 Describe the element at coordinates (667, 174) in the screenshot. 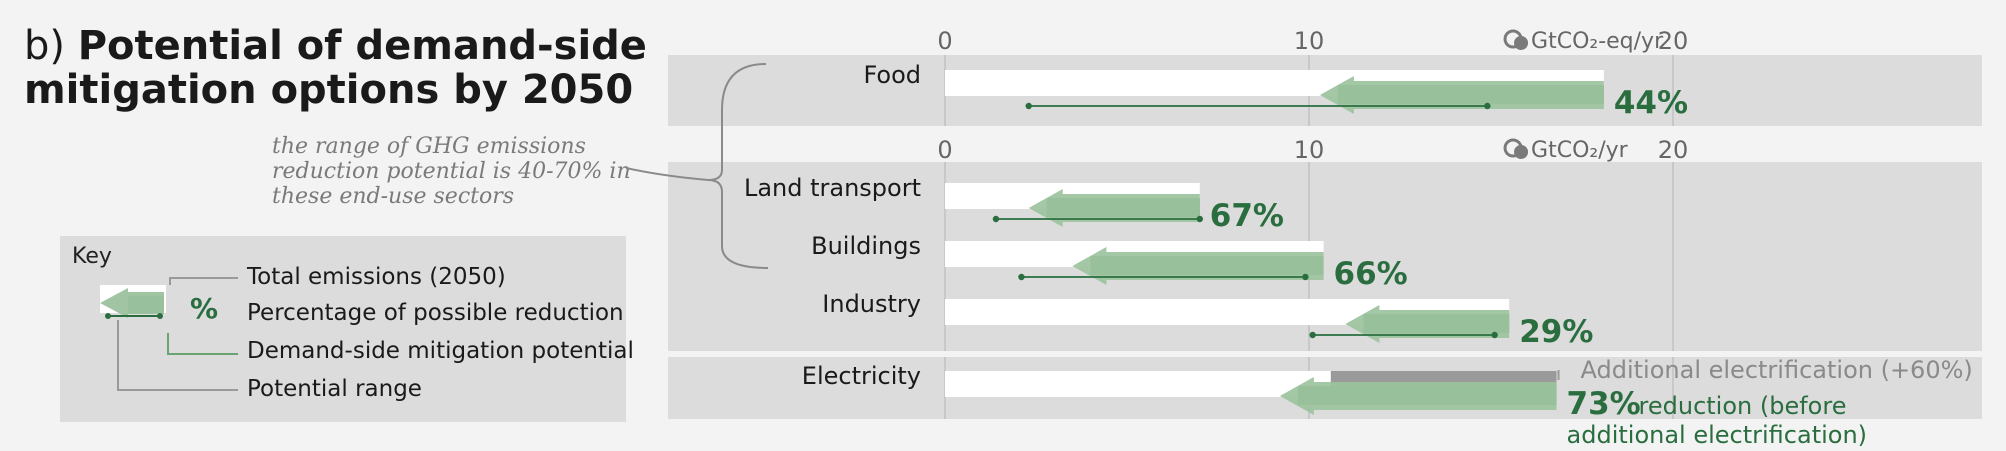

I see `annotation-leader` at that location.